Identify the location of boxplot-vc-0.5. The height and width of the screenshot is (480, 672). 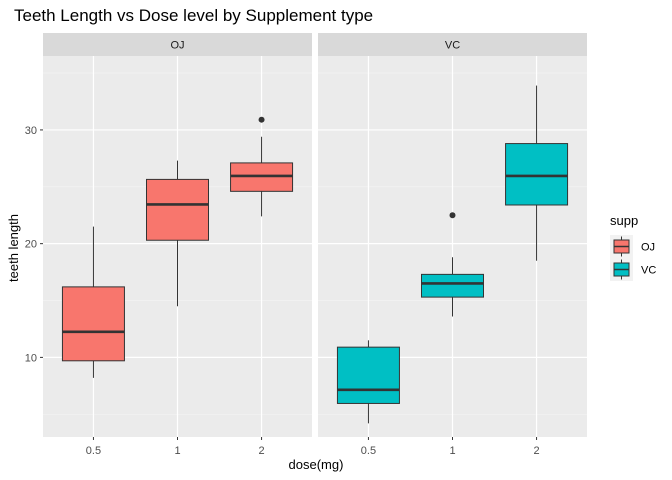
(368, 382).